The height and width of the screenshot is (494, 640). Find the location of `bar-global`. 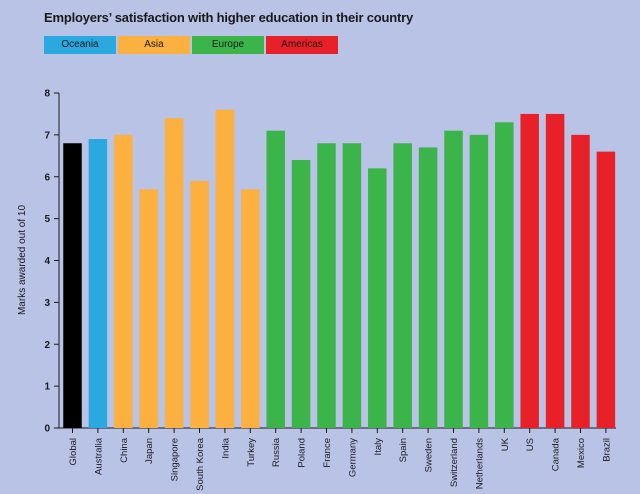

bar-global is located at coordinates (72, 285).